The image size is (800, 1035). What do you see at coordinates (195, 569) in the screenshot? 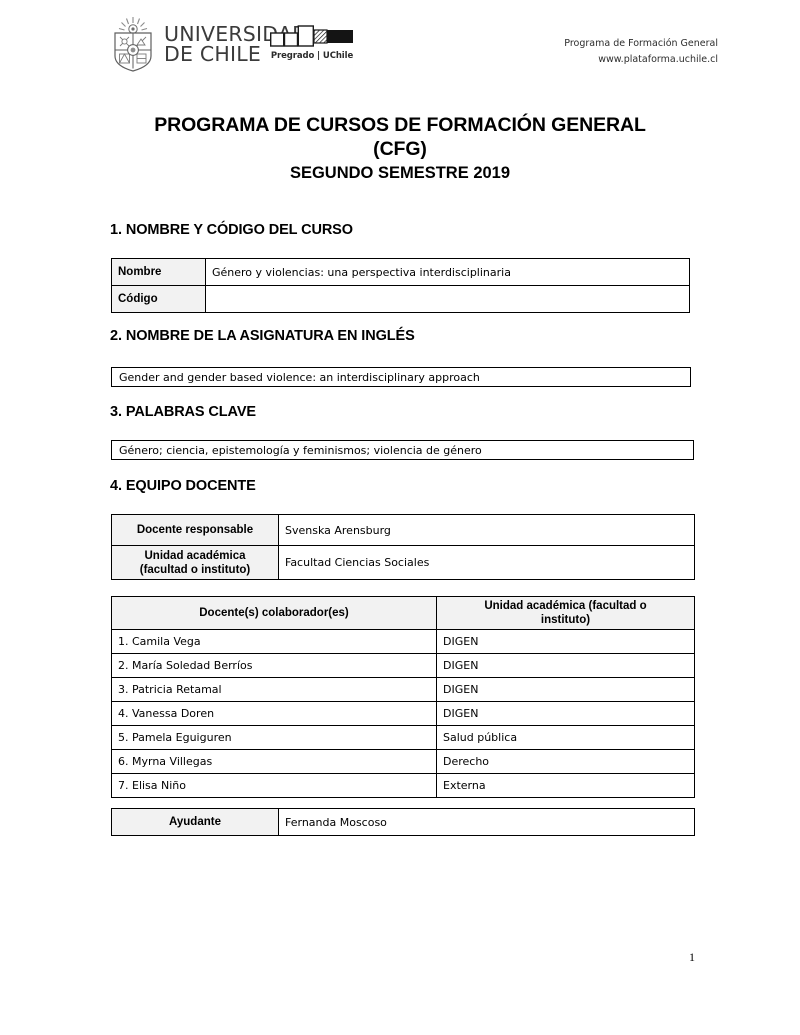
I see `unidad-academica-line-2: (facultad o instituto)` at bounding box center [195, 569].